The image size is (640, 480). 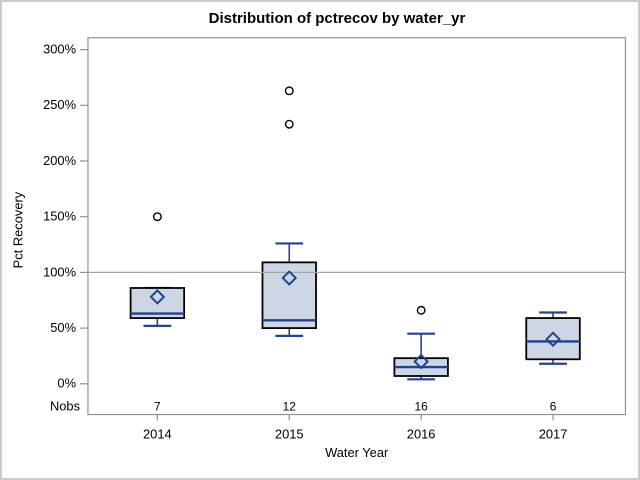 What do you see at coordinates (59, 216) in the screenshot?
I see `y-axis-tick-label: 150%` at bounding box center [59, 216].